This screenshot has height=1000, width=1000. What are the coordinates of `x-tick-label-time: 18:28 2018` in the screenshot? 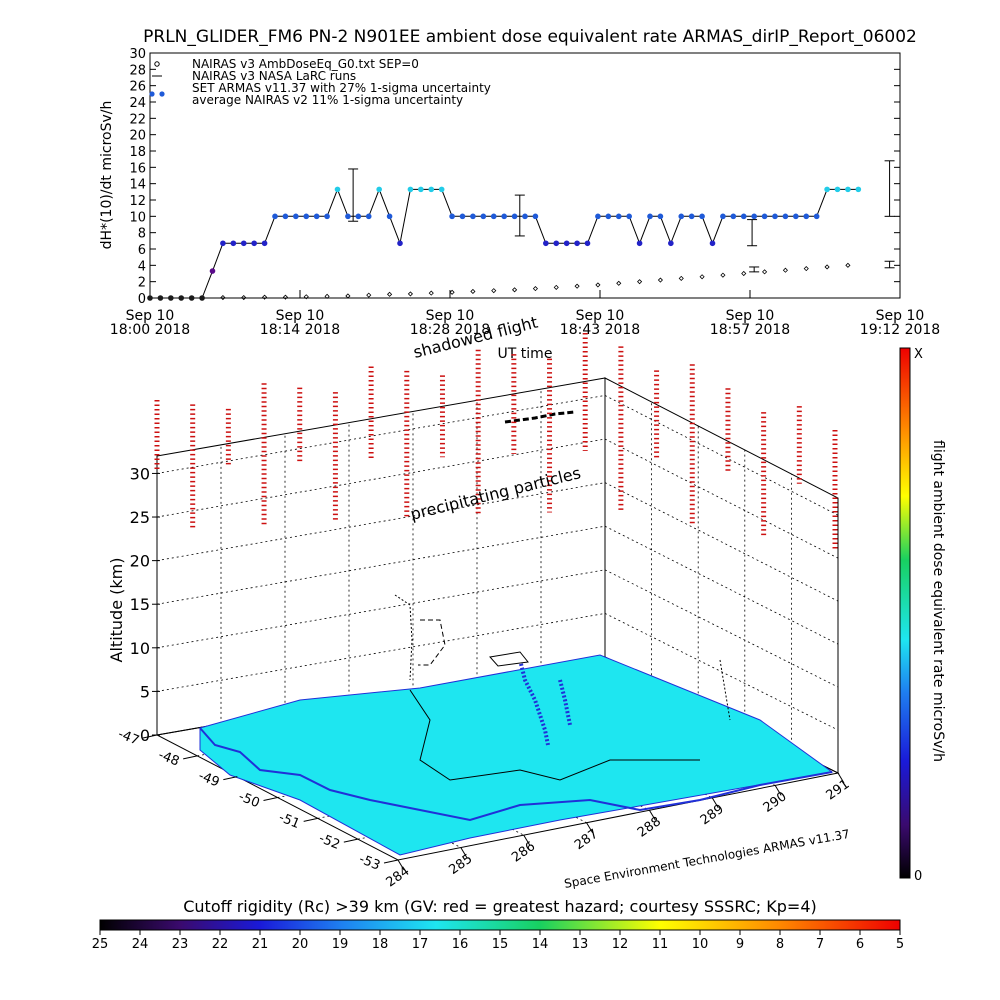 It's located at (450, 330).